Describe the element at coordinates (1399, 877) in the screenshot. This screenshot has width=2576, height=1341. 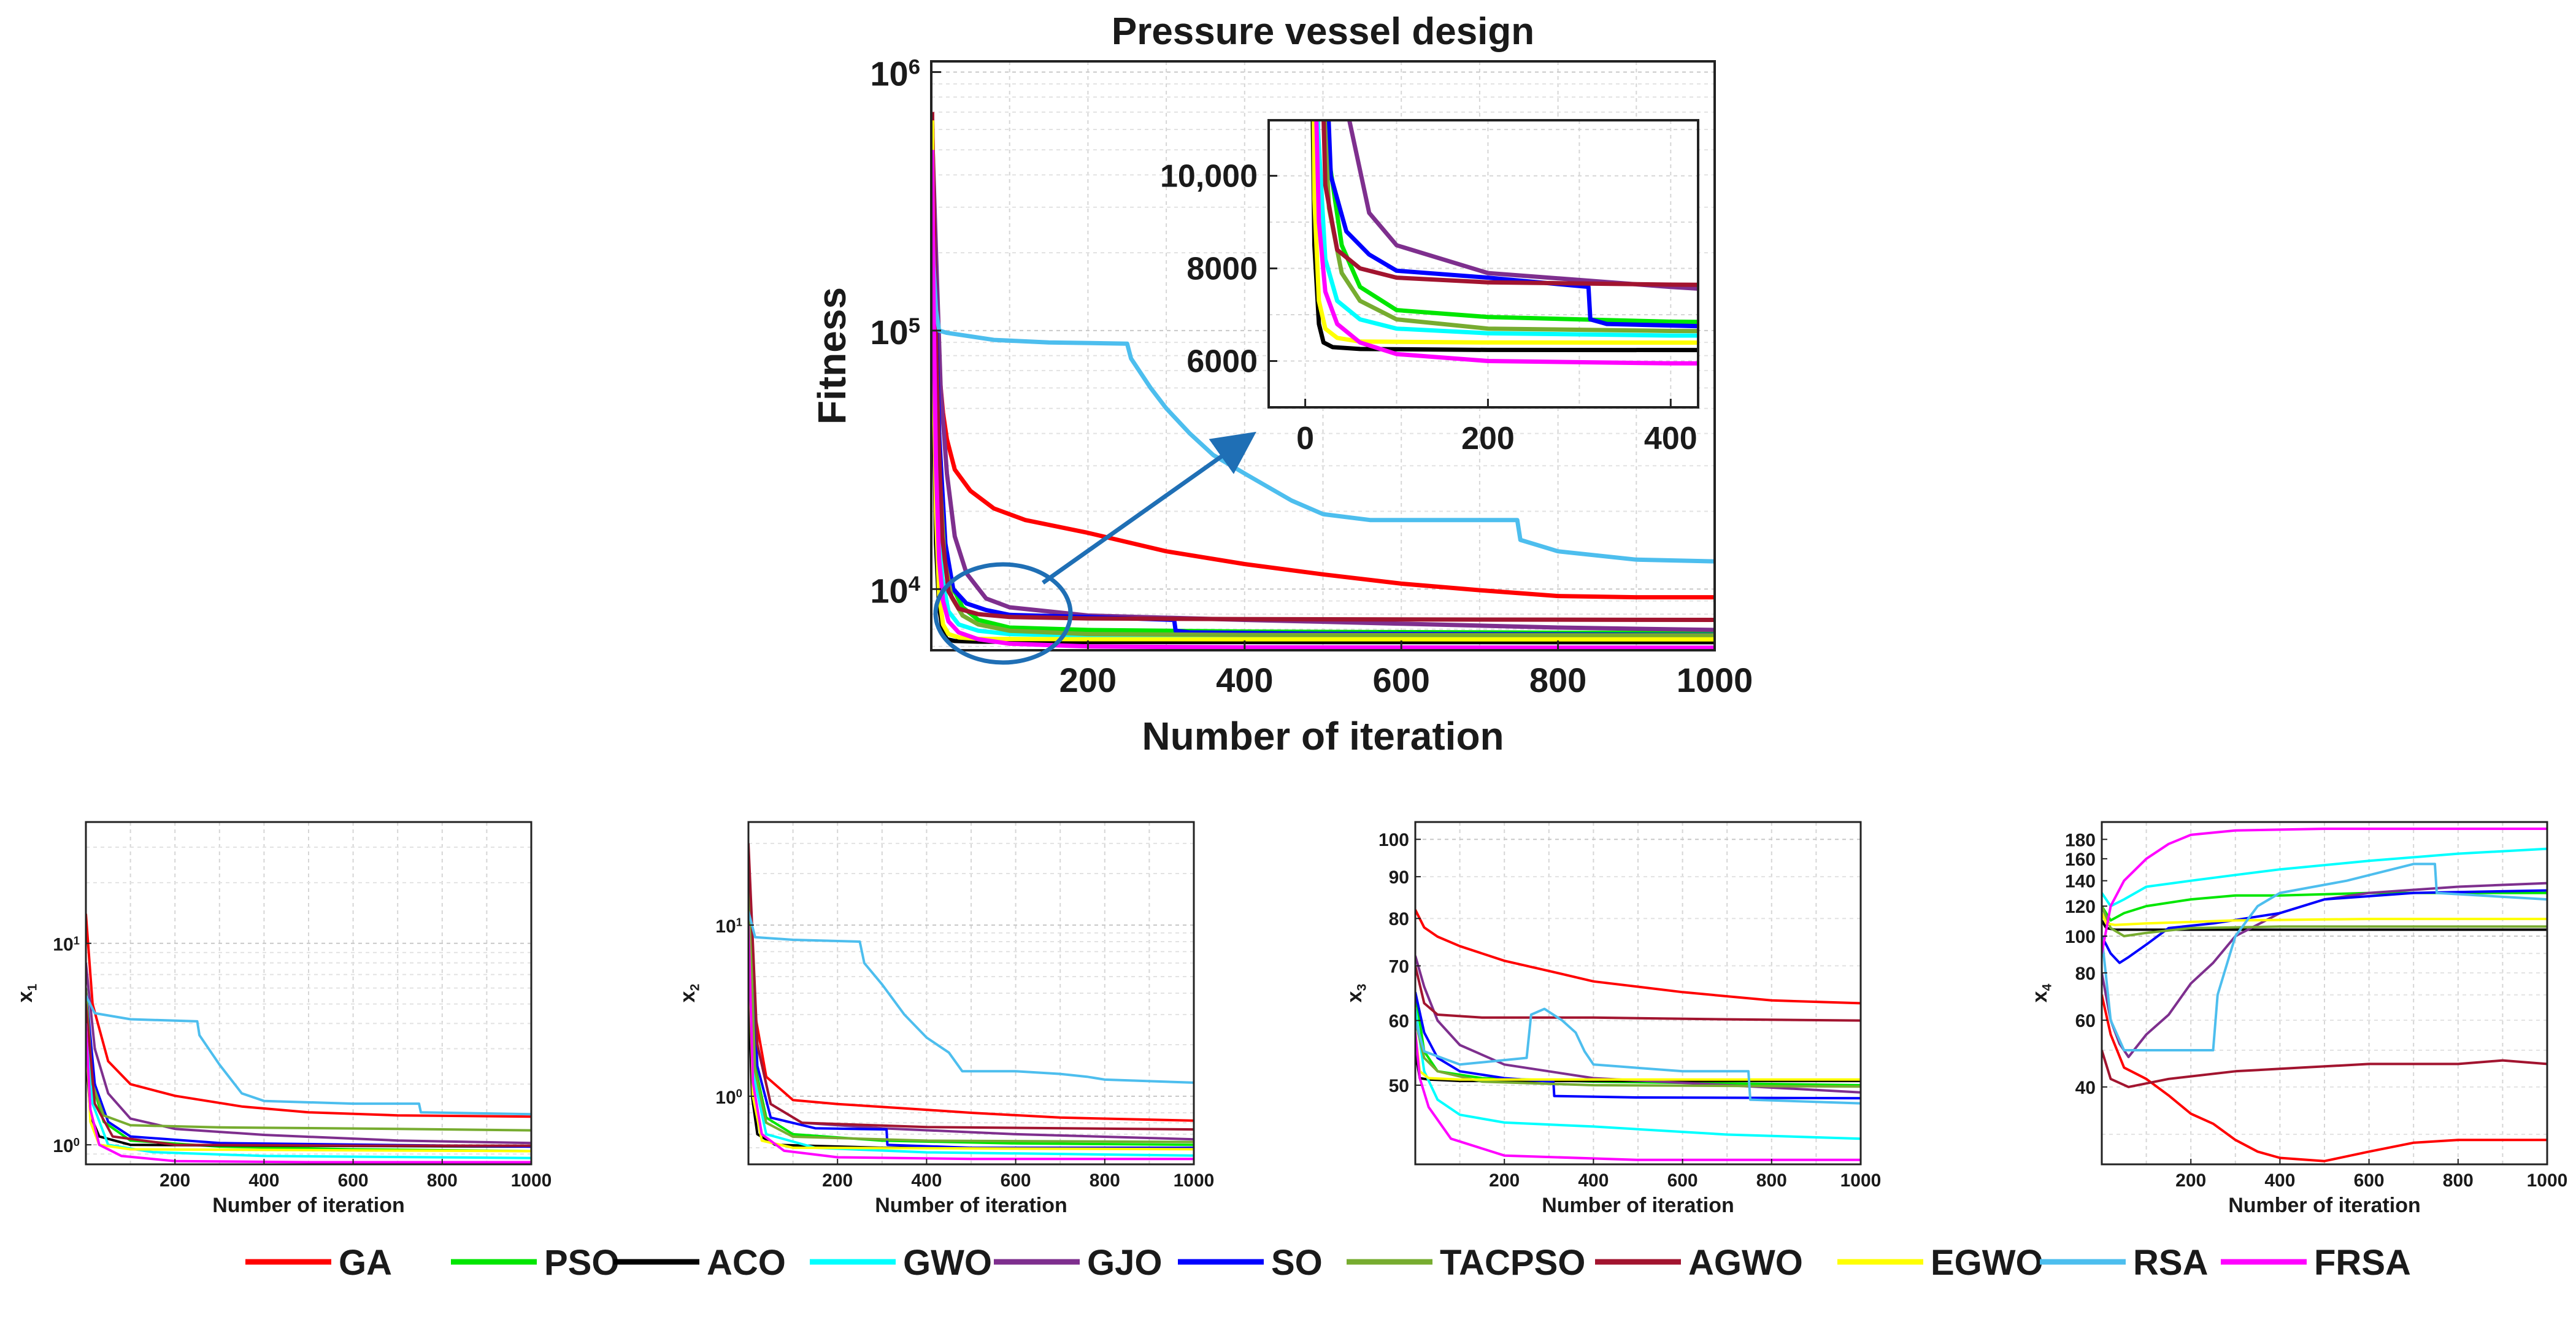
I see `x3-ytick-label: 90` at that location.